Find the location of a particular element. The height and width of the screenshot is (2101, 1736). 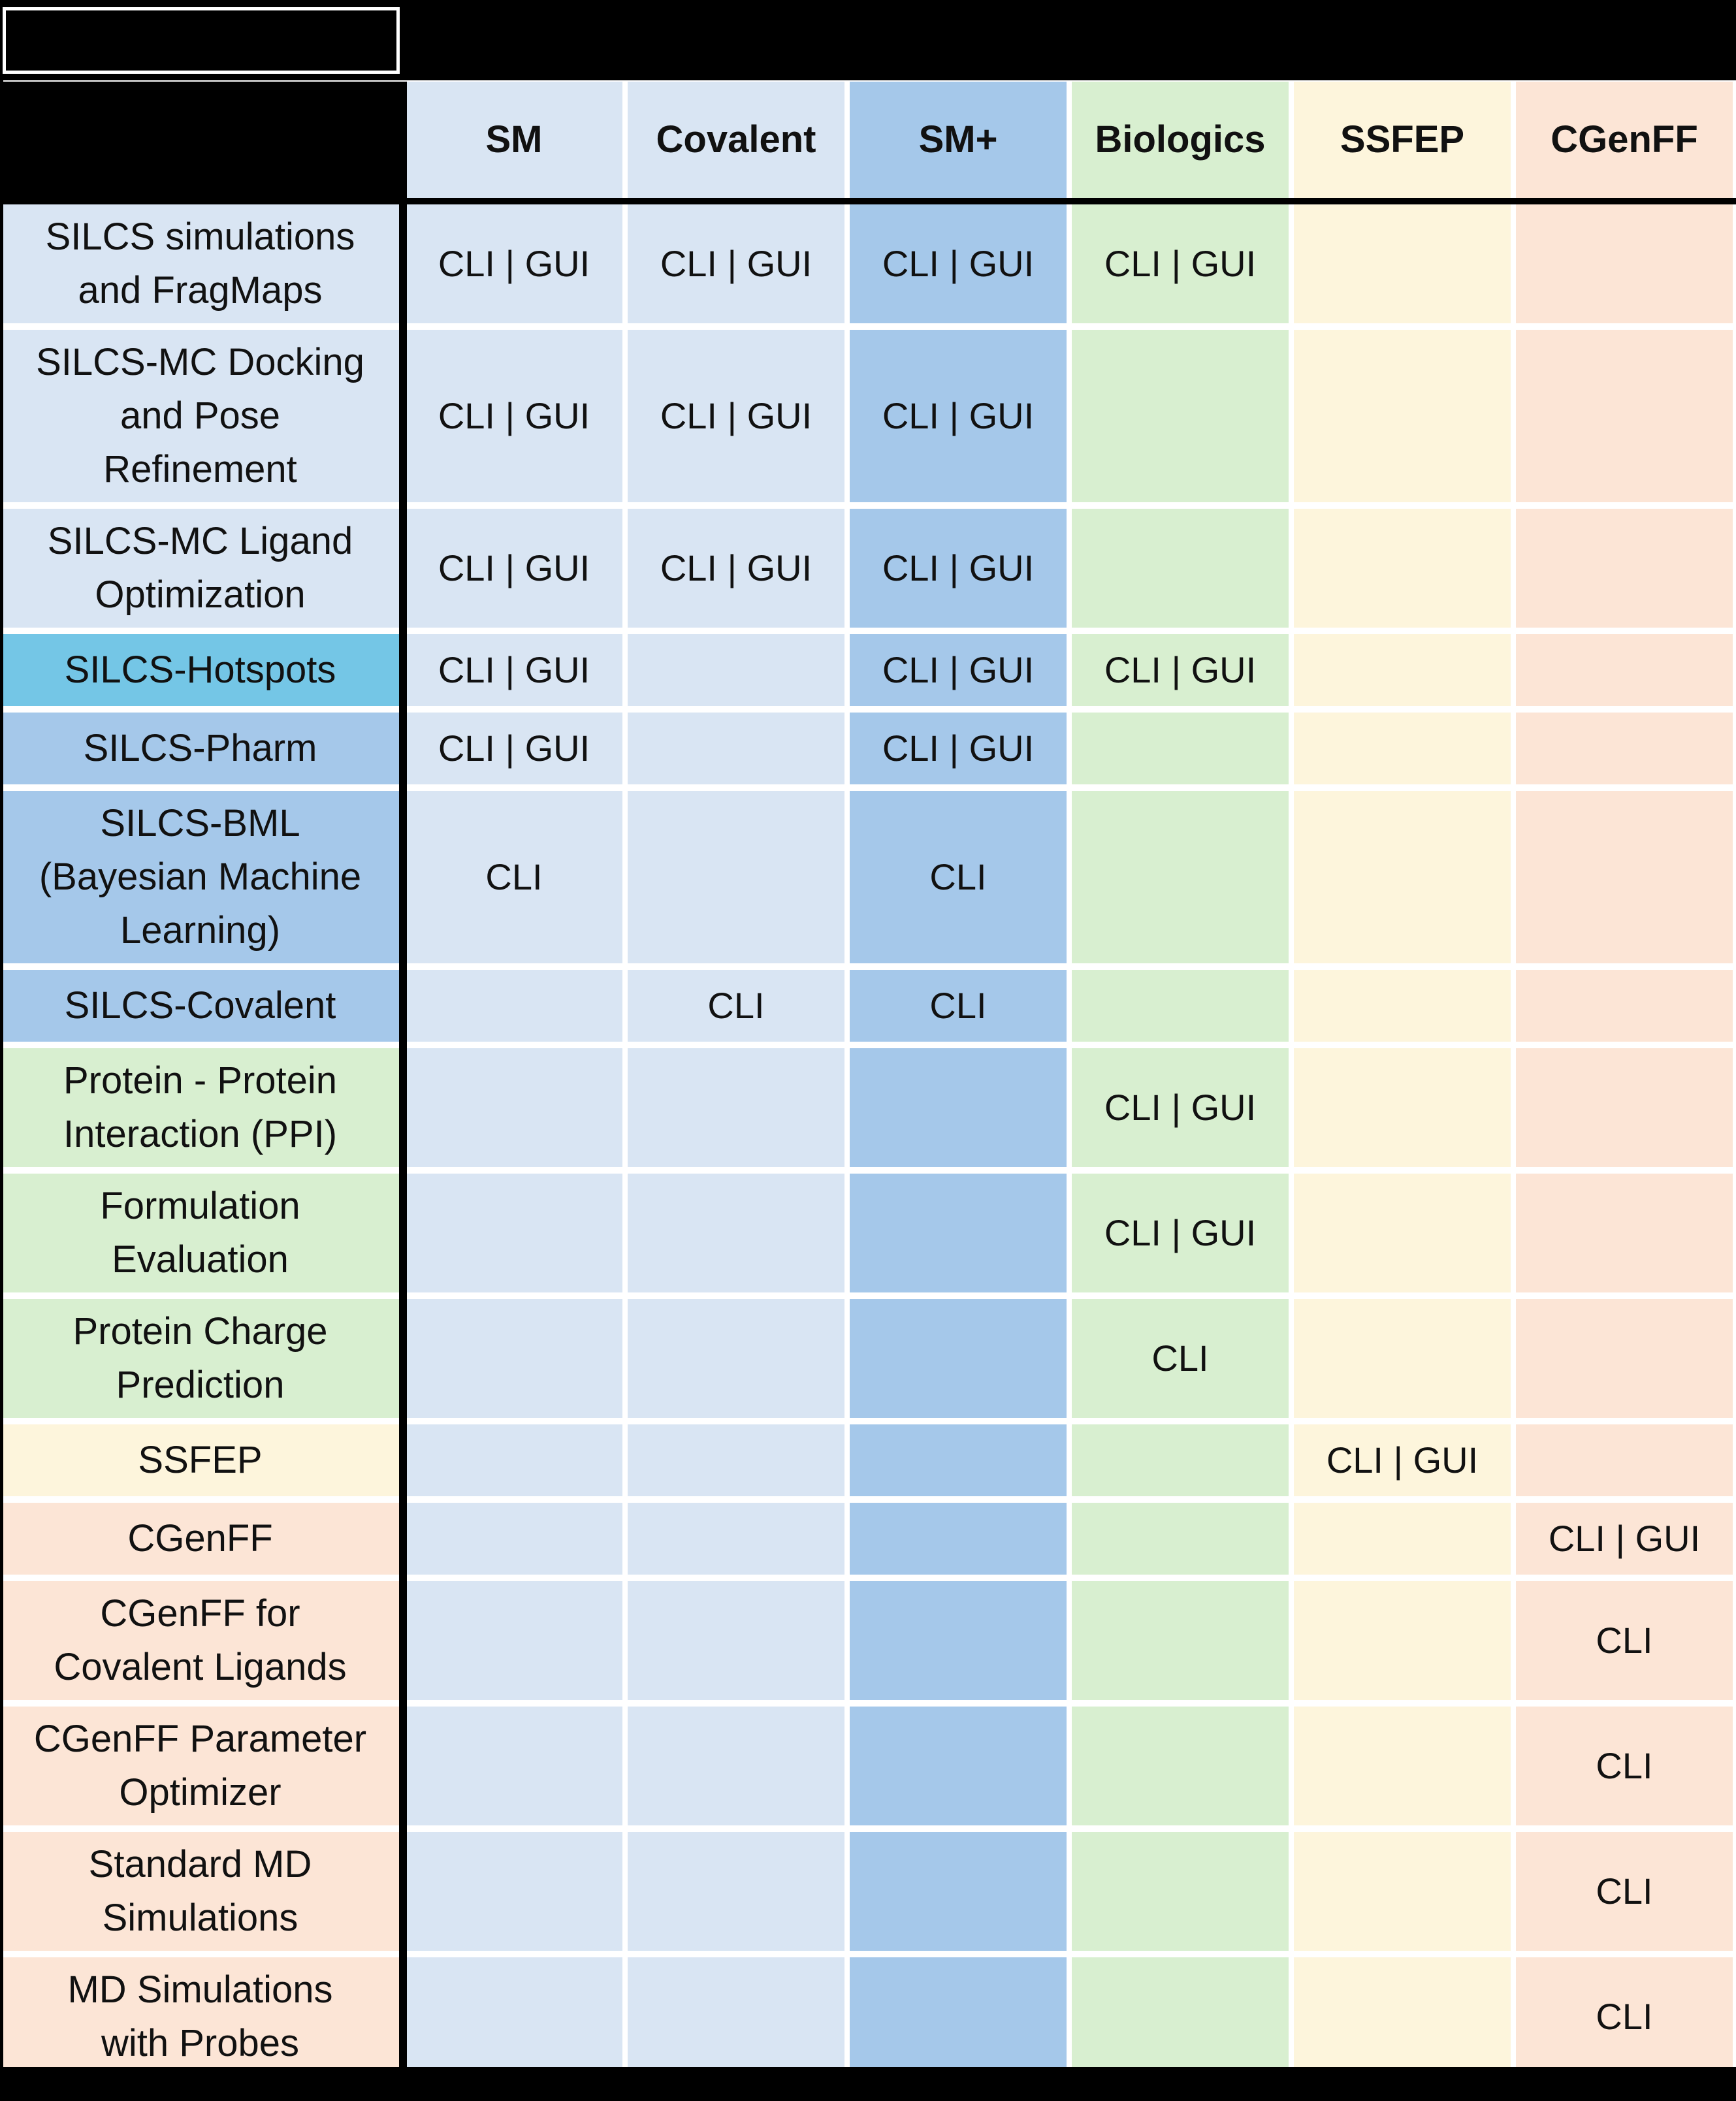

row-header-ssfep-row: SSFEP is located at coordinates (200, 1460).